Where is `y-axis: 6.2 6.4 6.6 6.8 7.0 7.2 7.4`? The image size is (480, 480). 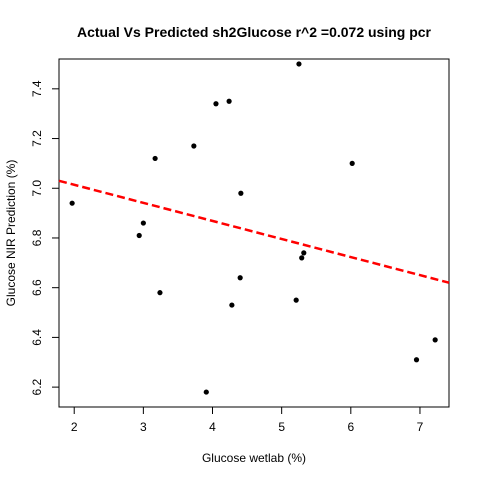 y-axis: 6.2 6.4 6.6 6.8 7.0 7.2 7.4 is located at coordinates (44, 237).